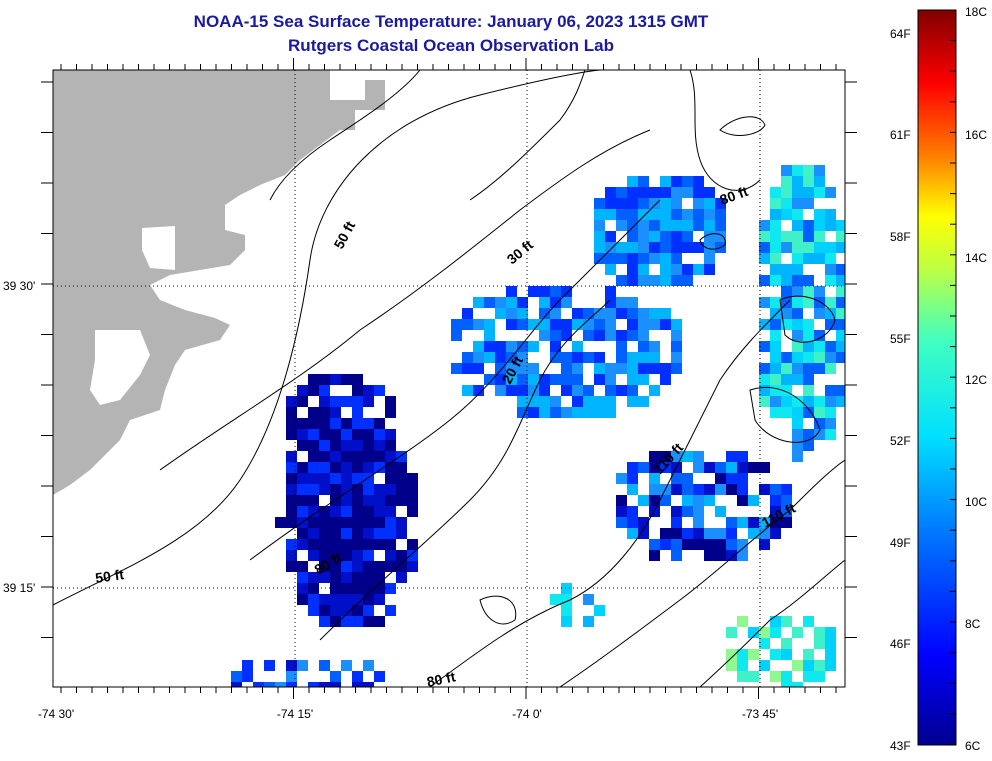 Image resolution: width=992 pixels, height=761 pixels. What do you see at coordinates (19, 588) in the screenshot?
I see `lat-label: 39 15'` at bounding box center [19, 588].